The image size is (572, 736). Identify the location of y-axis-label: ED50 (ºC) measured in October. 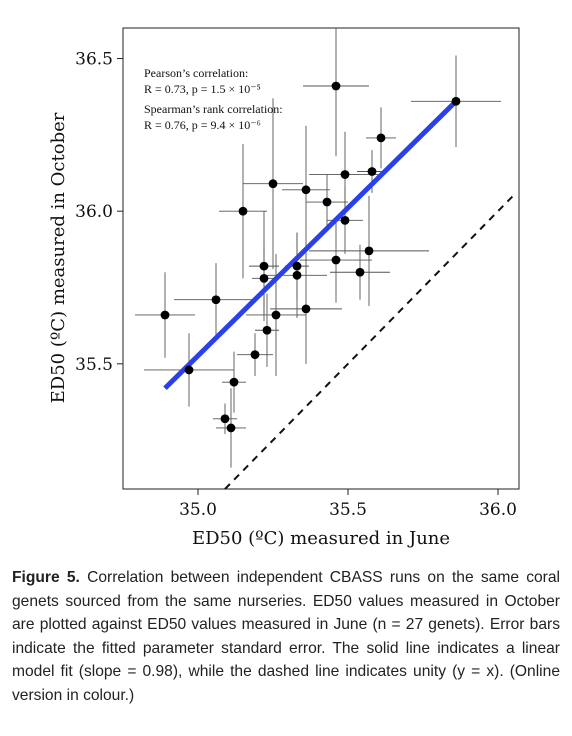
(58, 257).